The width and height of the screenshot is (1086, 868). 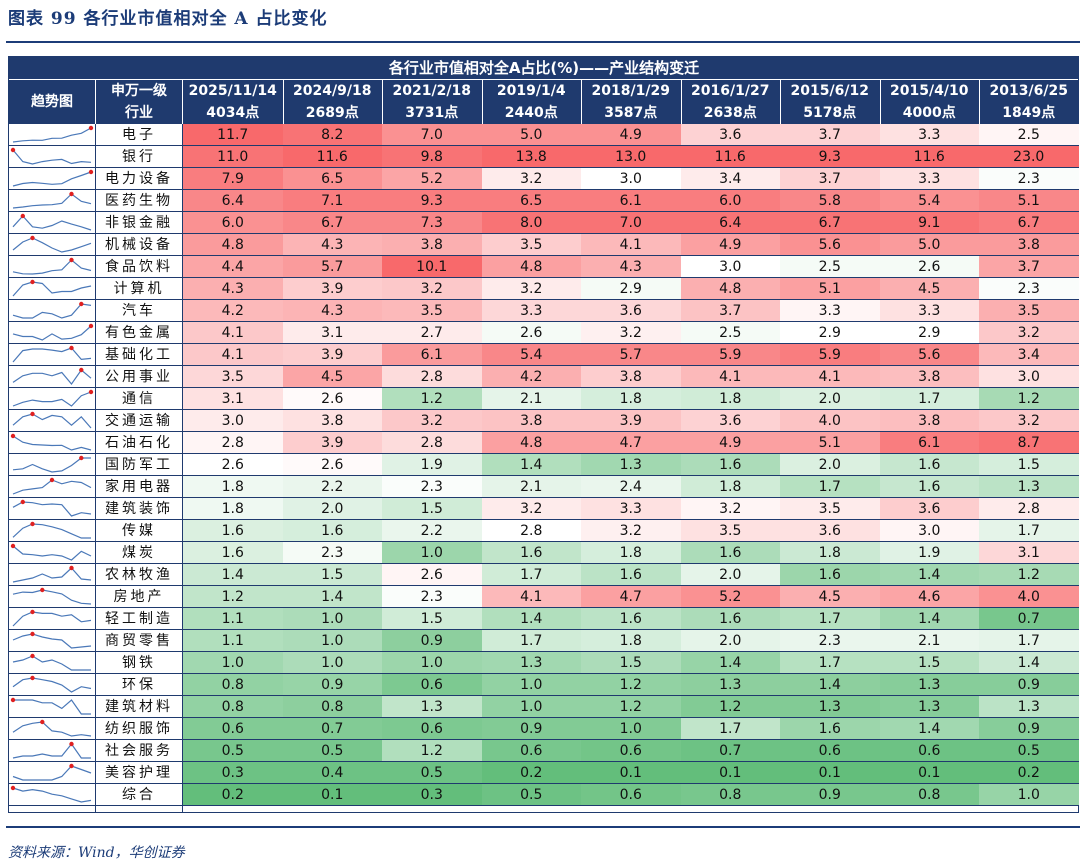 What do you see at coordinates (730, 223) in the screenshot?
I see `value-cell: 6.4` at bounding box center [730, 223].